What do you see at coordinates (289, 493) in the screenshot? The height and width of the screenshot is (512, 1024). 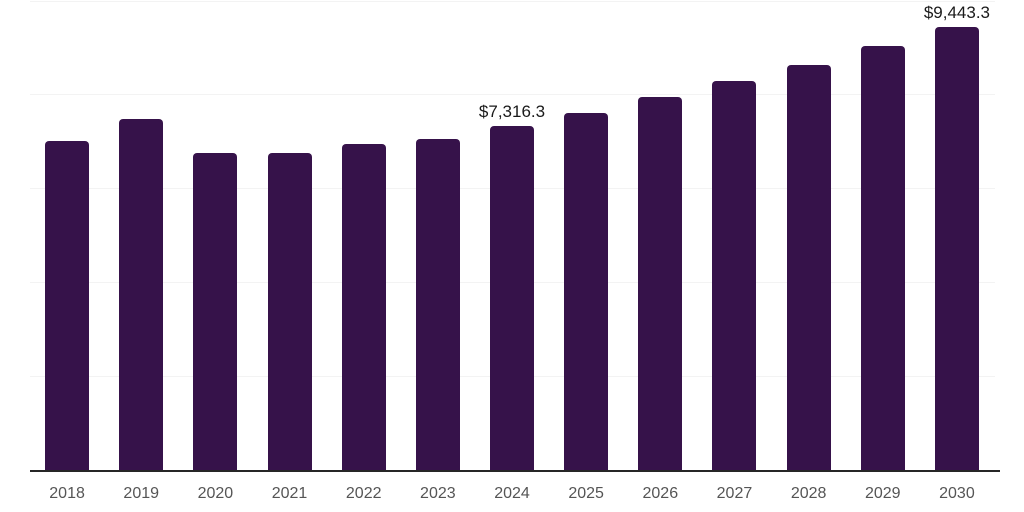 I see `x-tick-2021: 2021` at bounding box center [289, 493].